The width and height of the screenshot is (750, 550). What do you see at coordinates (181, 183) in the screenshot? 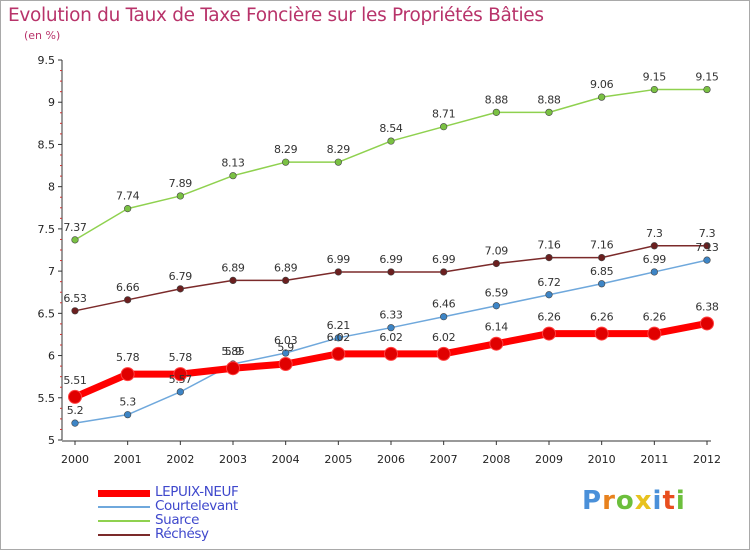
I see `data-label-suarce: 7.89` at bounding box center [181, 183].